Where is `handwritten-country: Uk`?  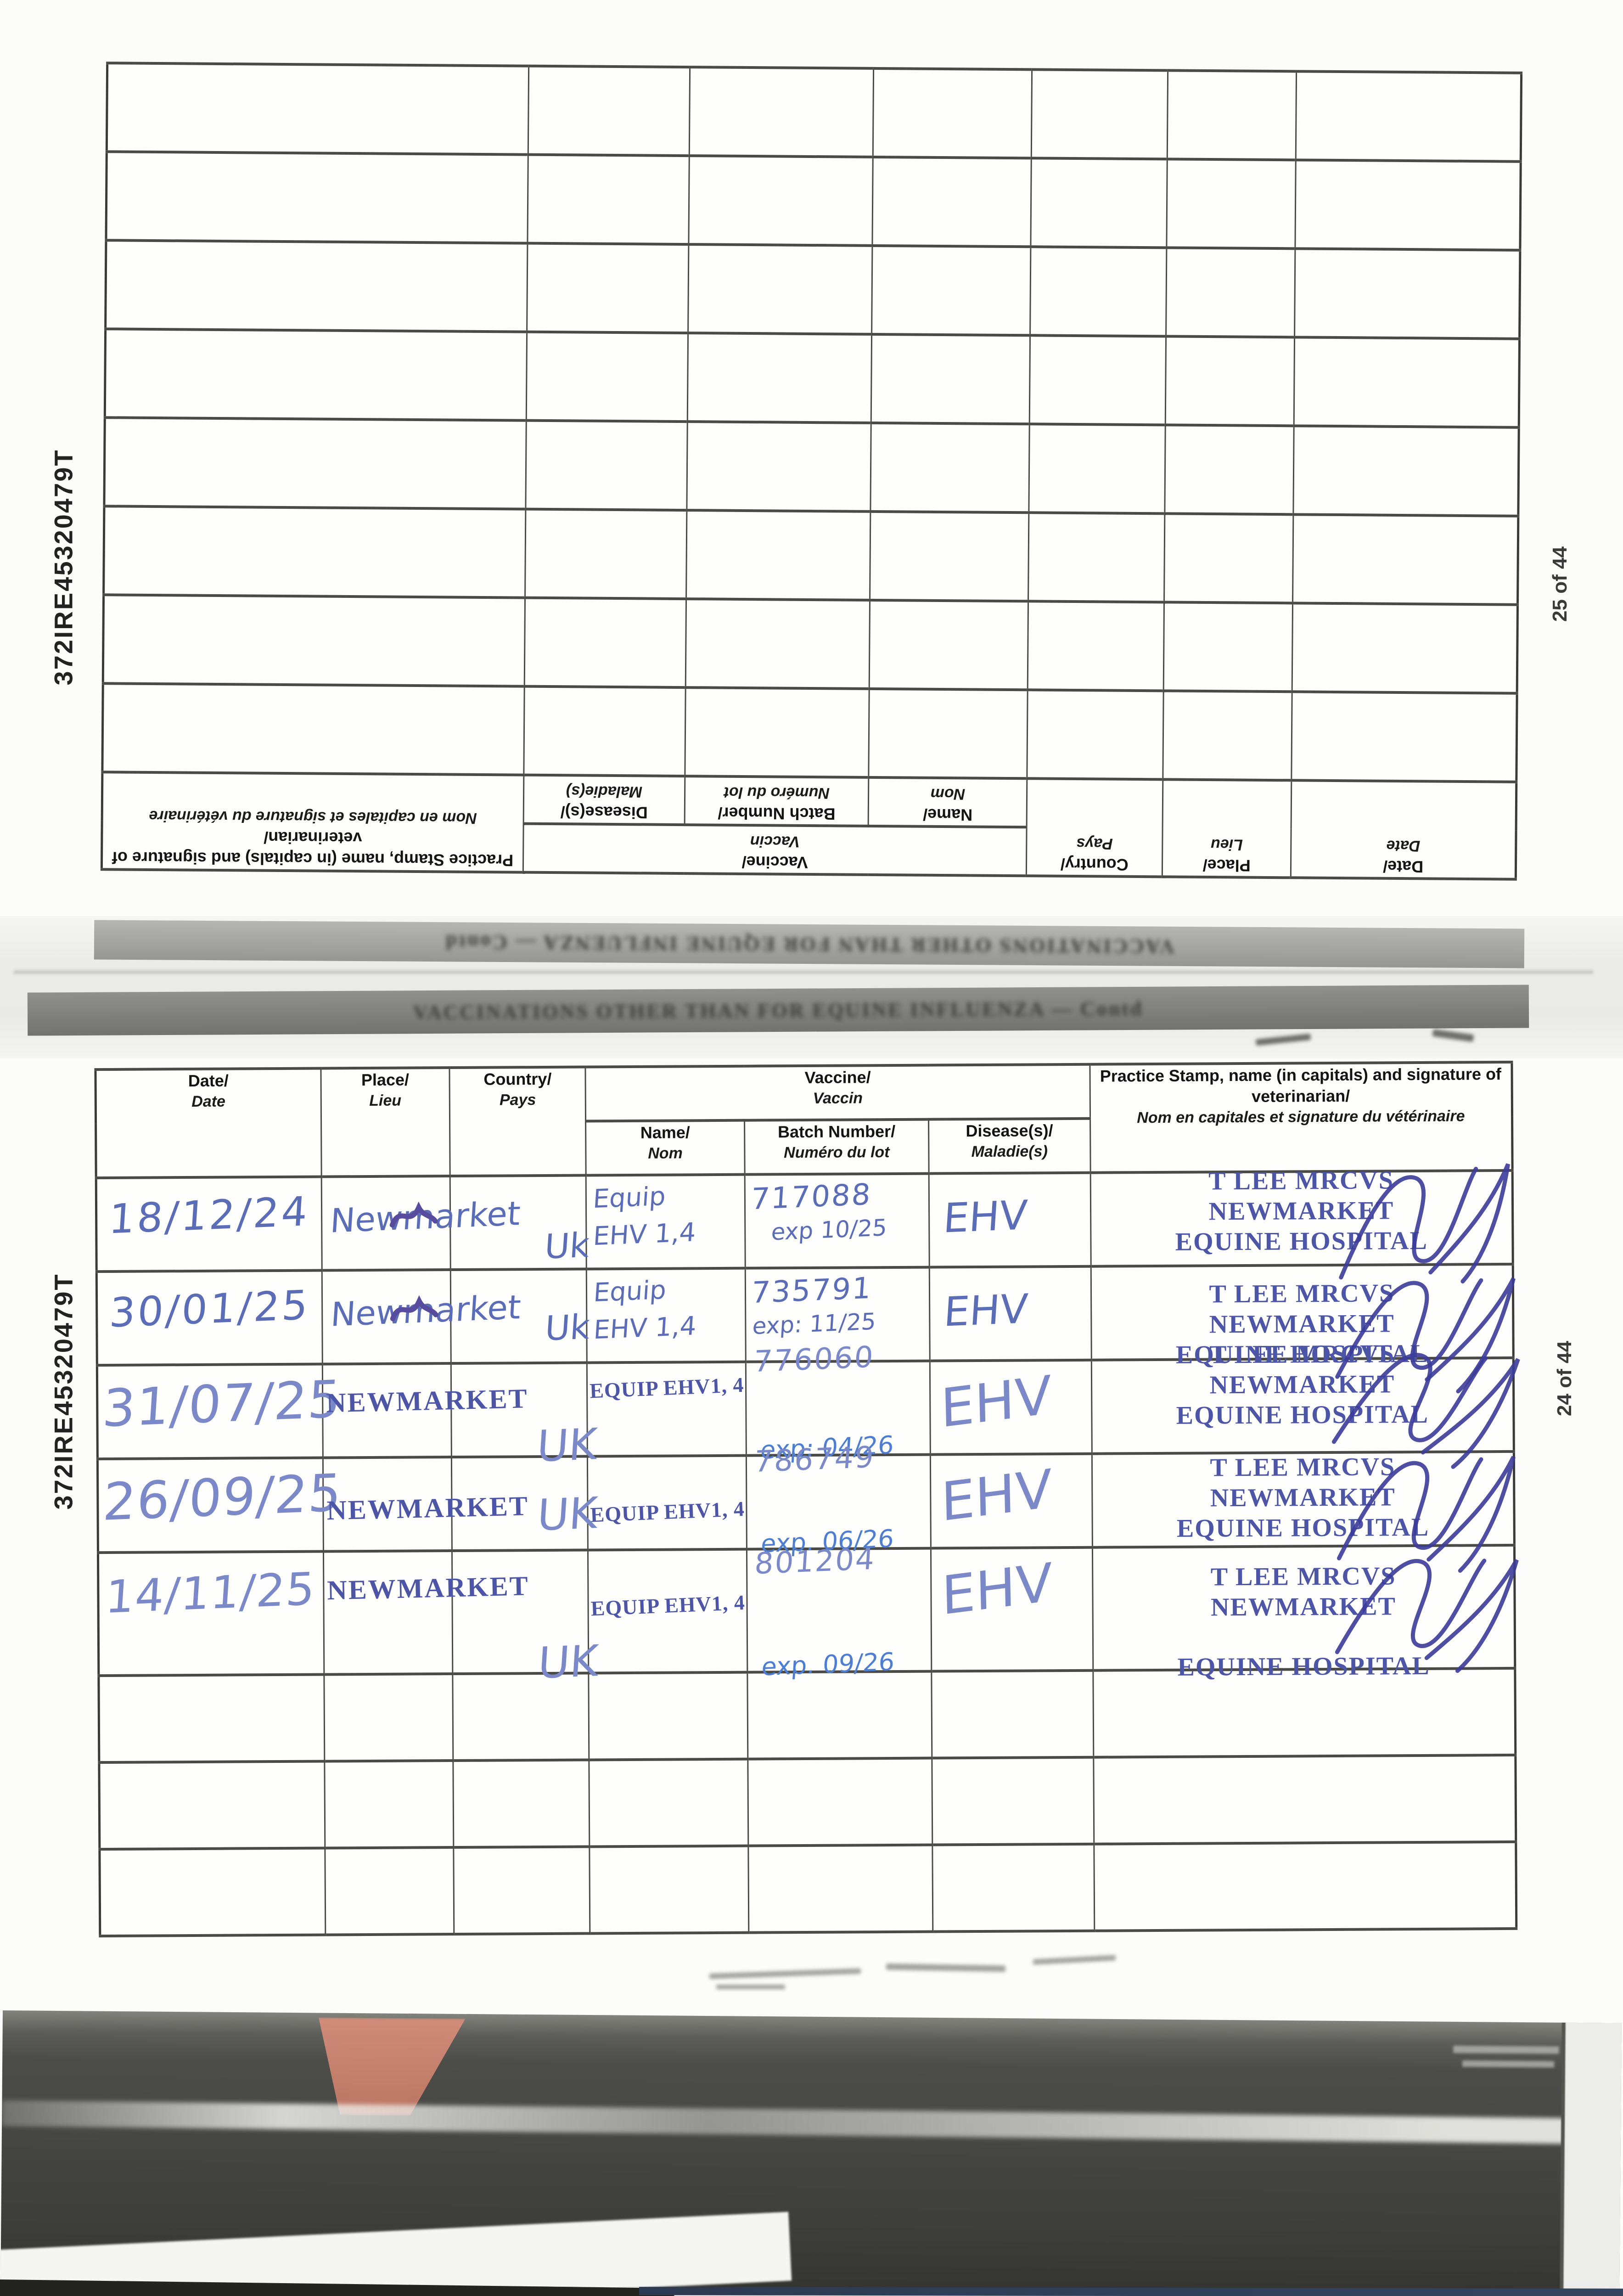
handwritten-country: Uk is located at coordinates (567, 1328).